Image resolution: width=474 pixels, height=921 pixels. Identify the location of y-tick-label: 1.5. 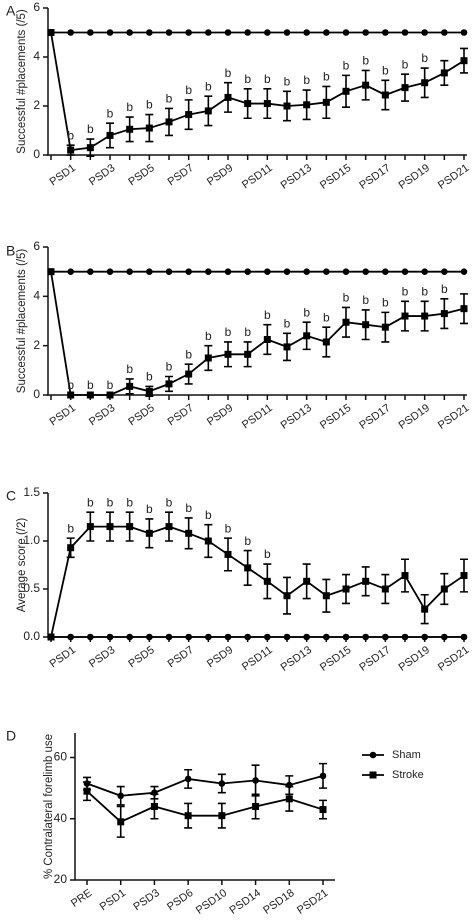
(31, 492).